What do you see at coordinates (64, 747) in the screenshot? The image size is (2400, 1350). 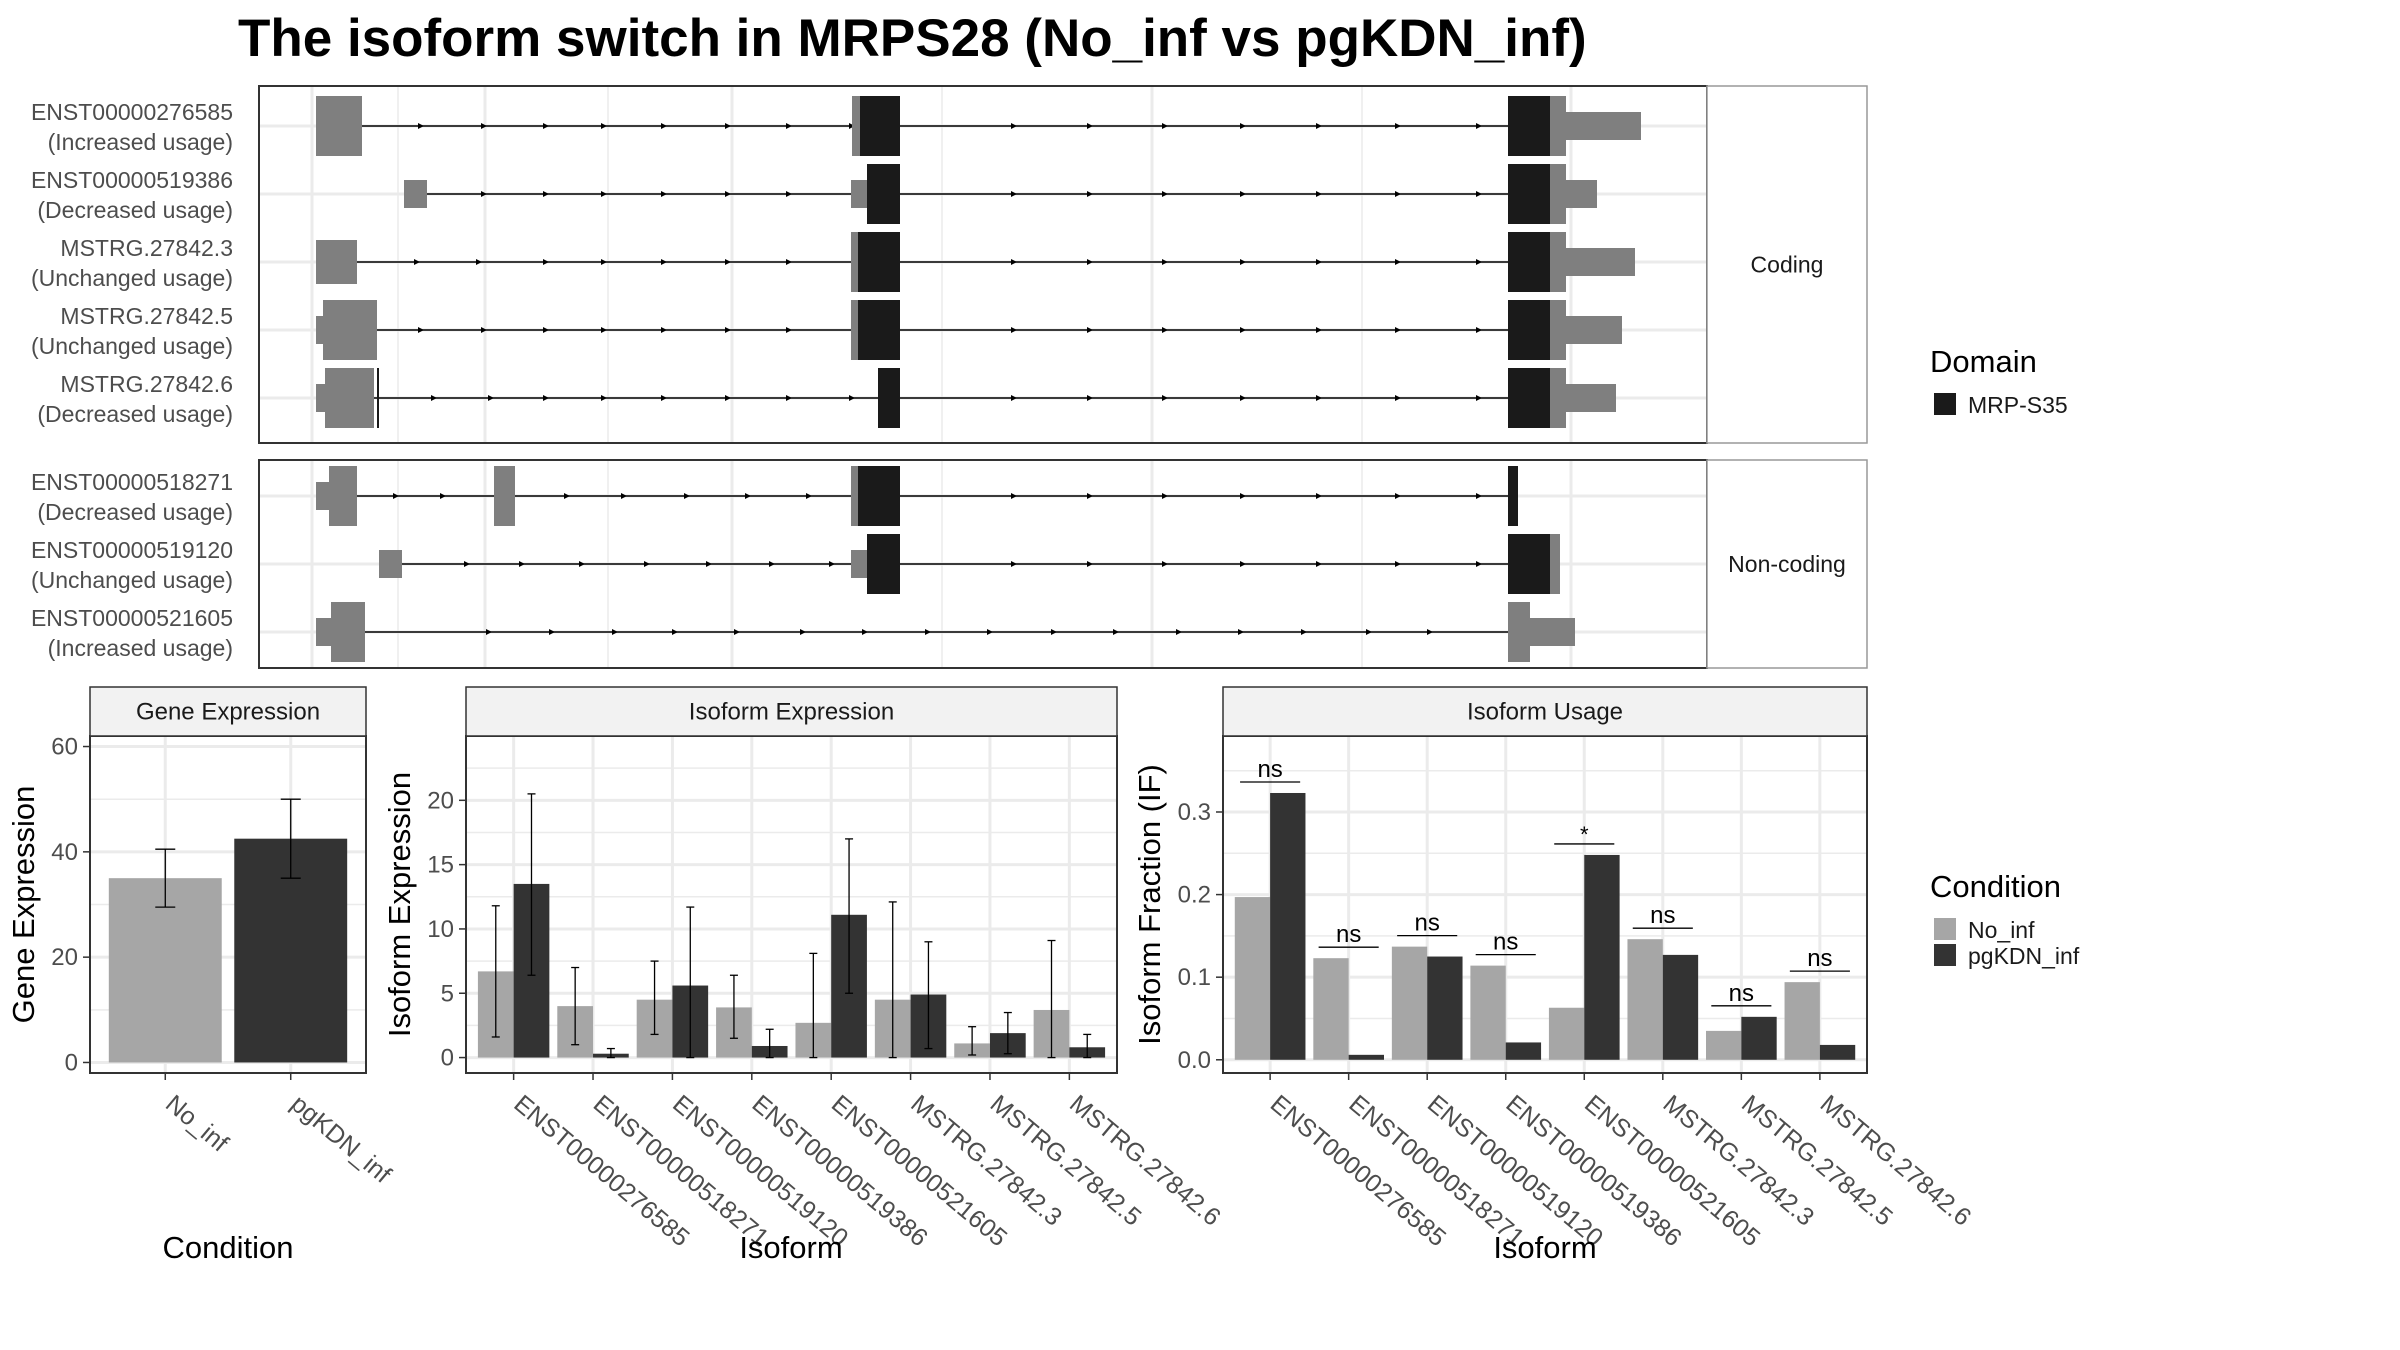 I see `y-tick-label: 60` at bounding box center [64, 747].